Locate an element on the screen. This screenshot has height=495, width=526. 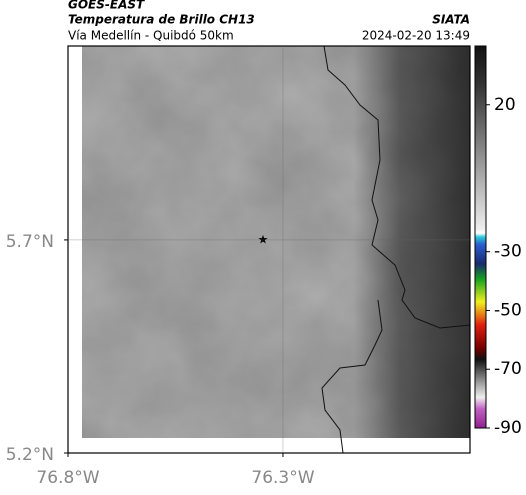
colorbar is located at coordinates (480, 237).